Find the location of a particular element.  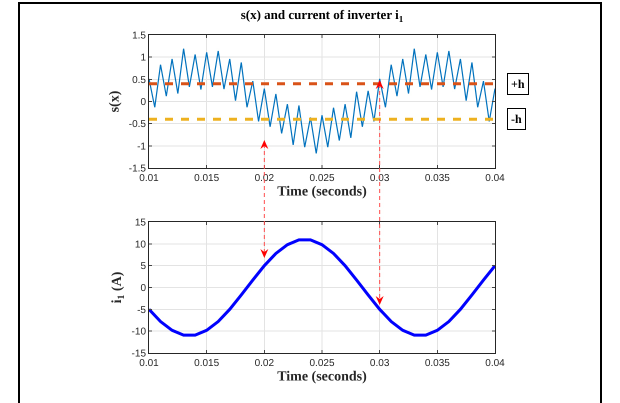

y-tick-label: 0.5 is located at coordinates (139, 80).